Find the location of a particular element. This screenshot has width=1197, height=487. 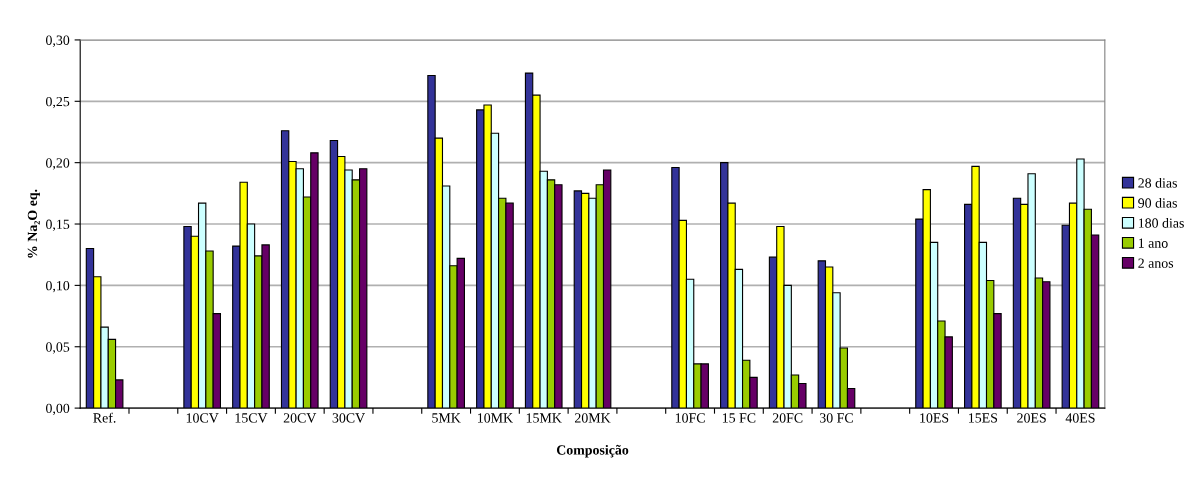

y-tick-label: 0,25 is located at coordinates (58, 102).